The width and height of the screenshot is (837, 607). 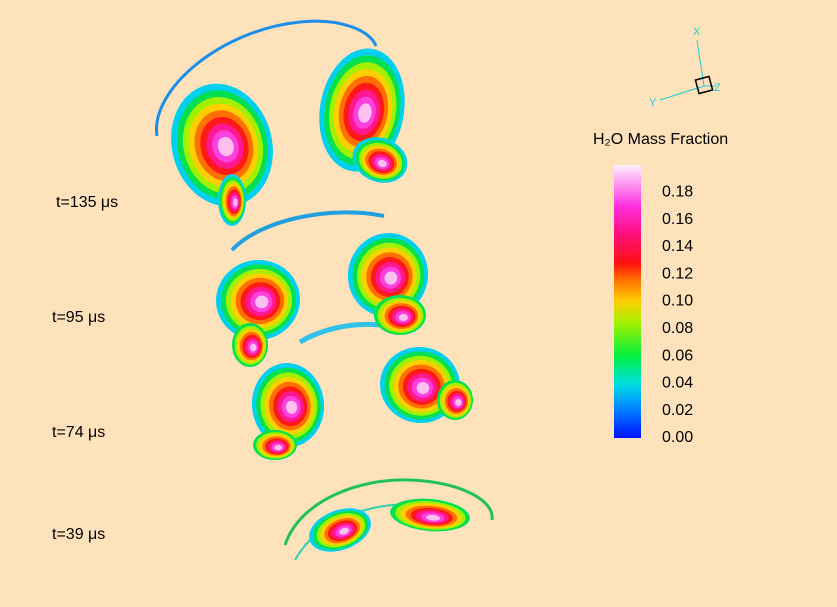 I want to click on triad-label: Y, so click(x=653, y=103).